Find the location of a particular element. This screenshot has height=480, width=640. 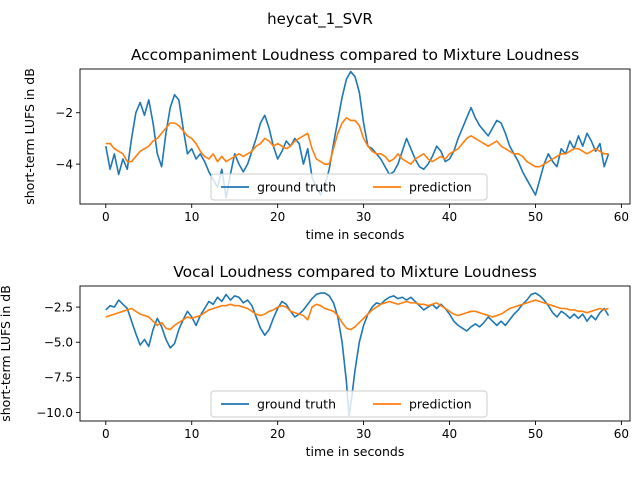

y-tick-label: −7.5 is located at coordinates (58, 378).